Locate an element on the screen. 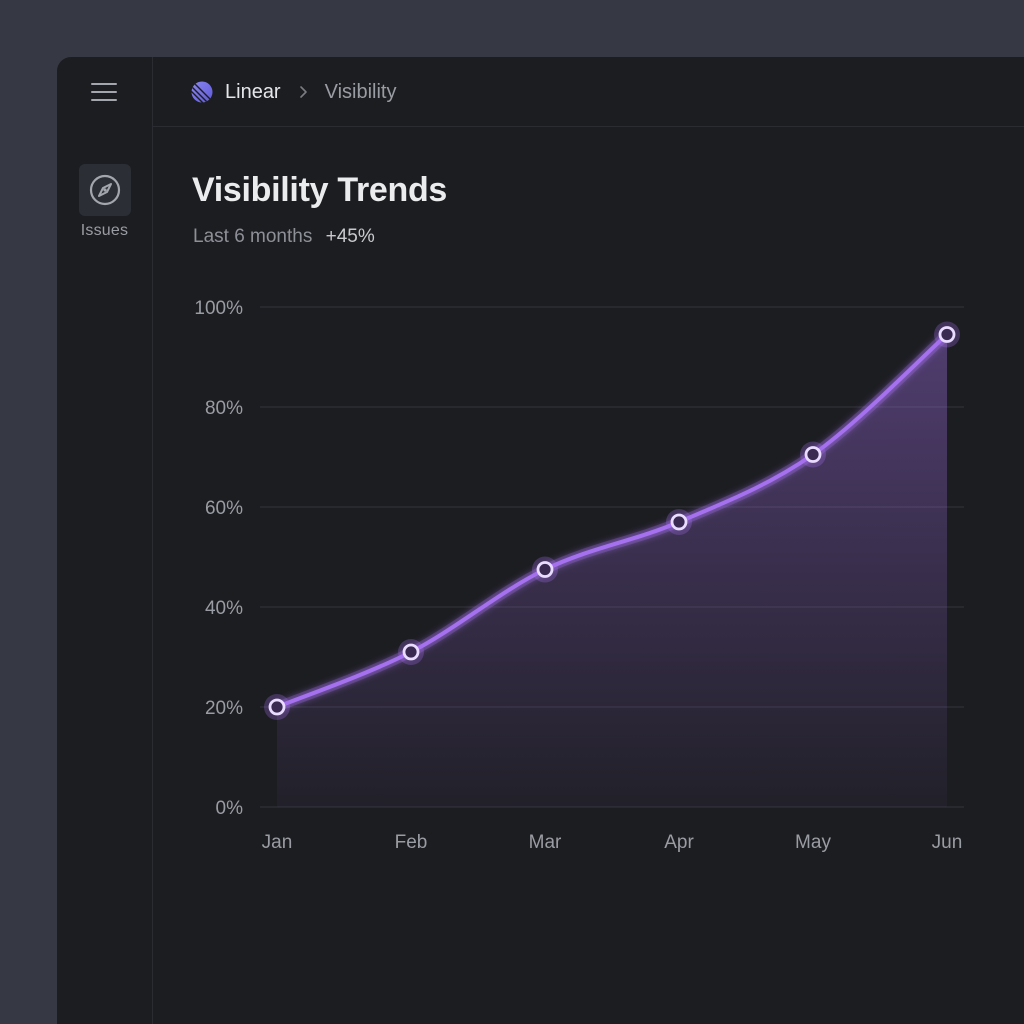 The width and height of the screenshot is (1024, 1024). change-value: +45% is located at coordinates (350, 236).